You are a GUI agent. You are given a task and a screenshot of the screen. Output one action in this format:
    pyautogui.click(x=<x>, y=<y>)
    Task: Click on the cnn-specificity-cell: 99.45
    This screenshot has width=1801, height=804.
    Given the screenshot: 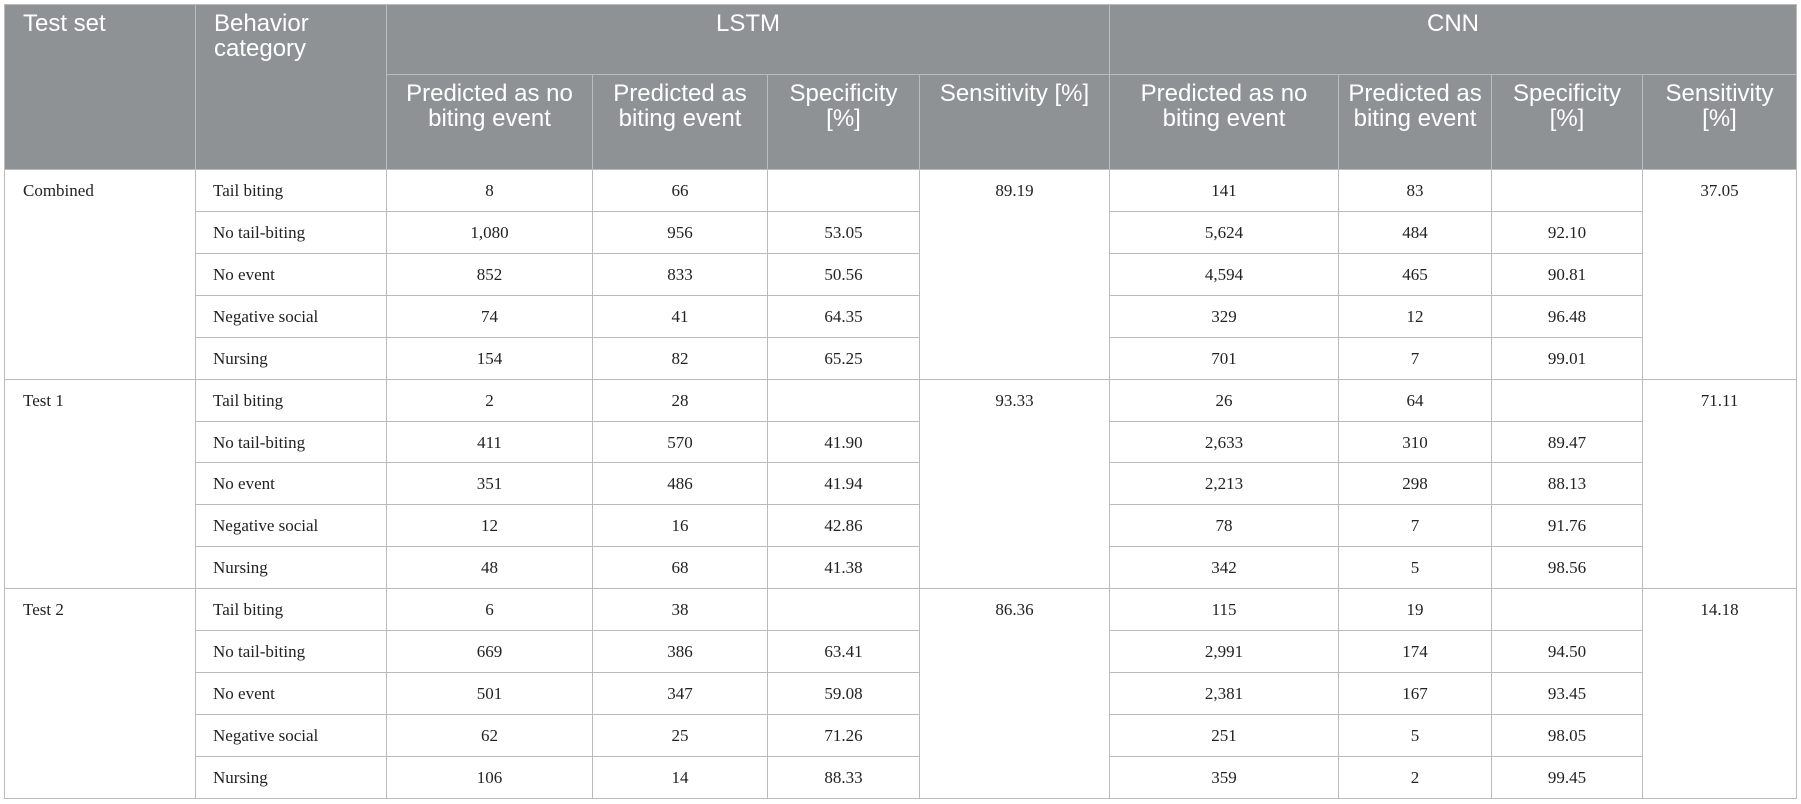 What is the action you would take?
    pyautogui.click(x=1567, y=777)
    